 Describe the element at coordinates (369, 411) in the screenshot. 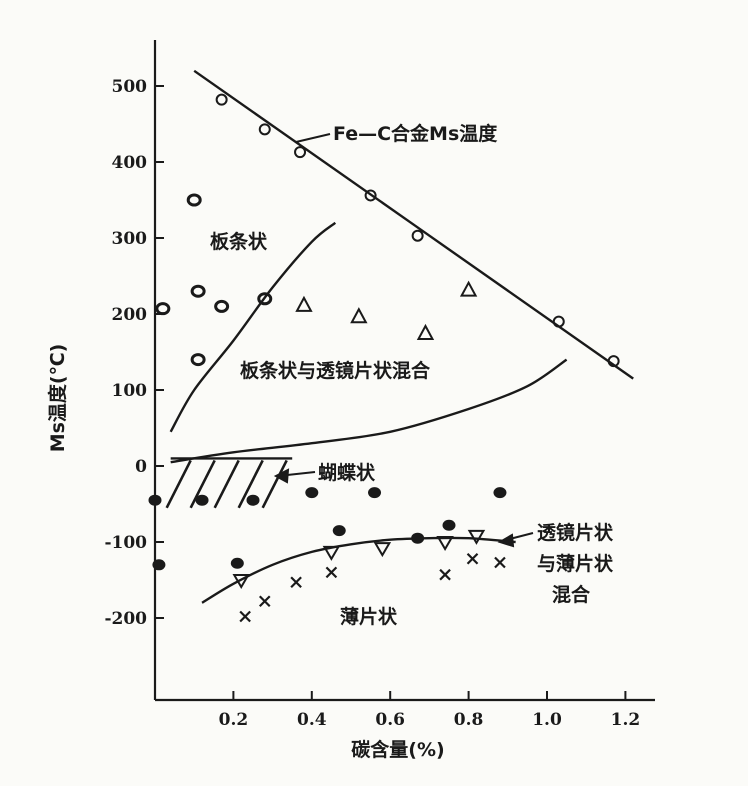

I see `curve-mixed-boundary` at that location.